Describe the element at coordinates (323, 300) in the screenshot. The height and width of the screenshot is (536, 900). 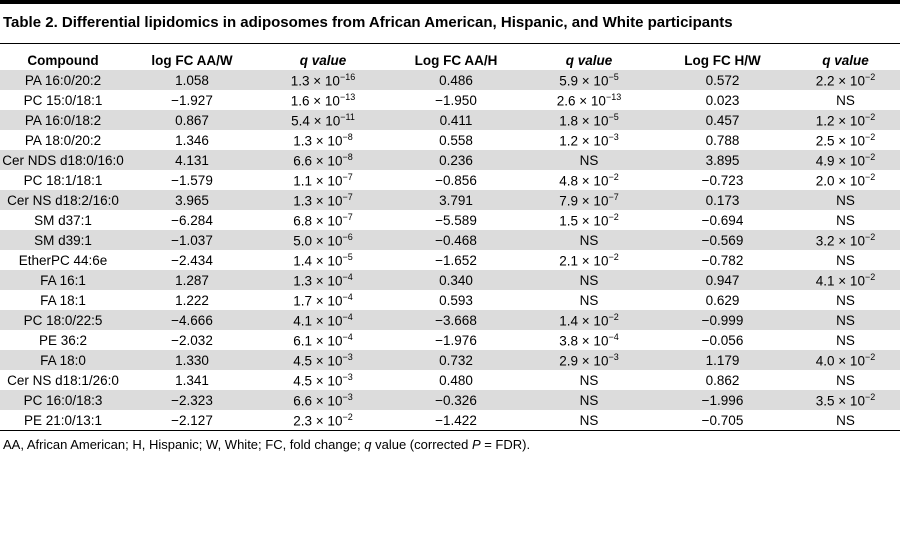
I see `cell-q-aa-w: 1.7 × 10⁻⁴` at that location.